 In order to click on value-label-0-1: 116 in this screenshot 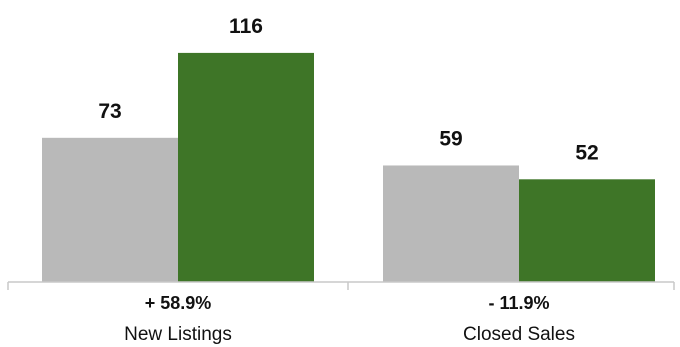, I will do `click(246, 26)`.